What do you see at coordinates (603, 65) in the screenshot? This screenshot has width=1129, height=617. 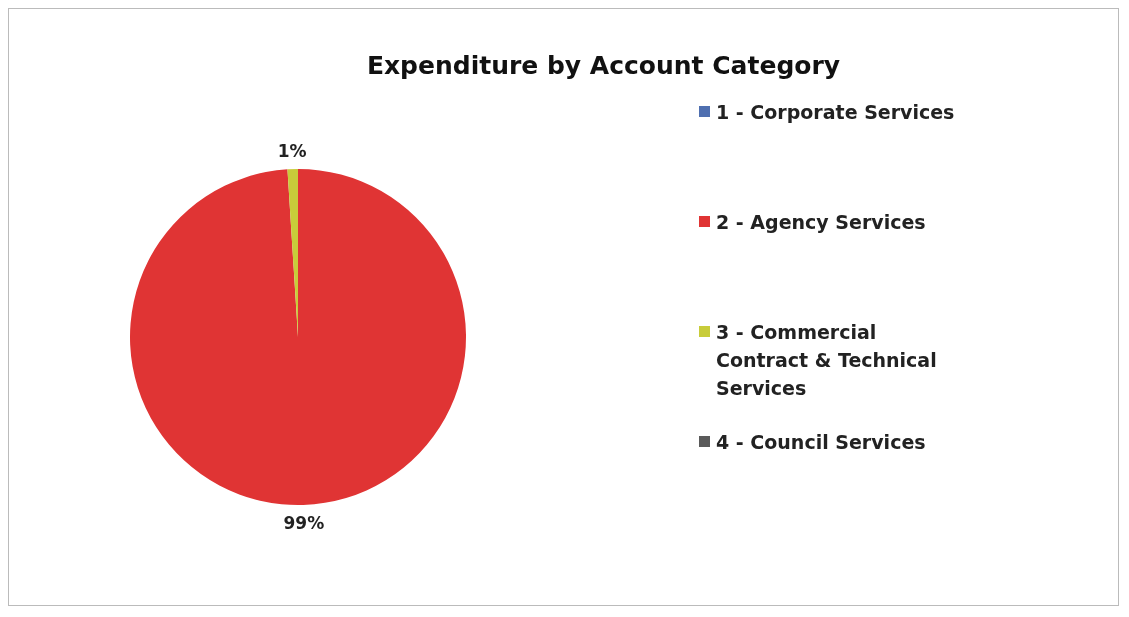 I see `chart-title: Expenditure by Account Category` at bounding box center [603, 65].